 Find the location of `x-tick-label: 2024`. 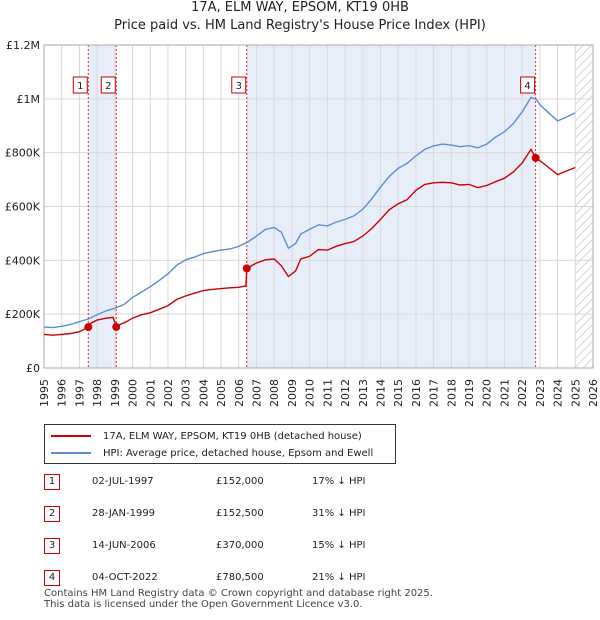

x-tick-label: 2024 is located at coordinates (558, 393).